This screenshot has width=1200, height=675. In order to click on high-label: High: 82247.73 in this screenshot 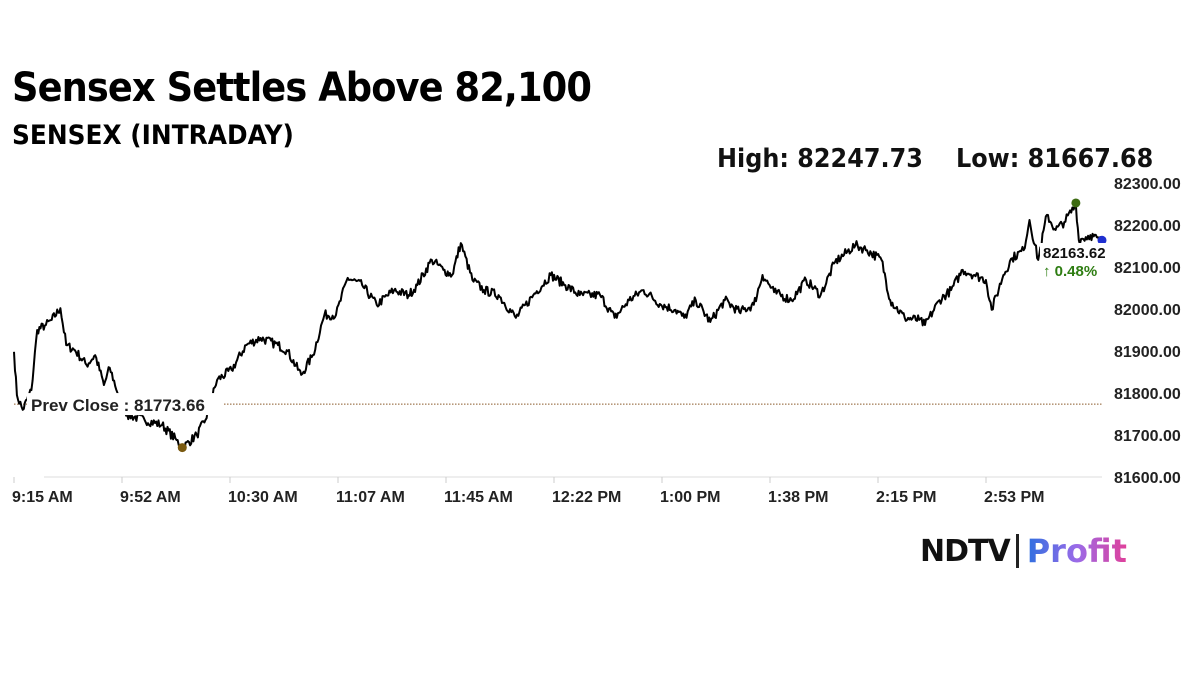, I will do `click(820, 159)`.